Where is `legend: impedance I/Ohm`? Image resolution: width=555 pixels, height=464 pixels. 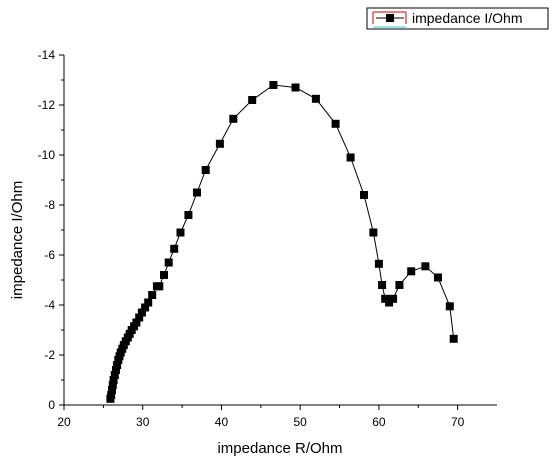 legend: impedance I/Ohm is located at coordinates (457, 18).